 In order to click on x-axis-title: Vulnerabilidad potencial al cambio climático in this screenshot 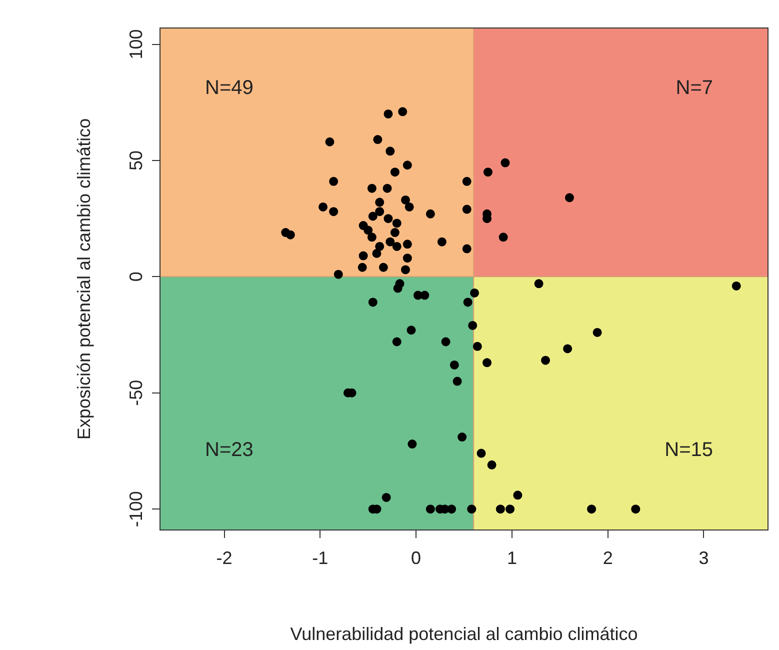, I will do `click(464, 634)`.